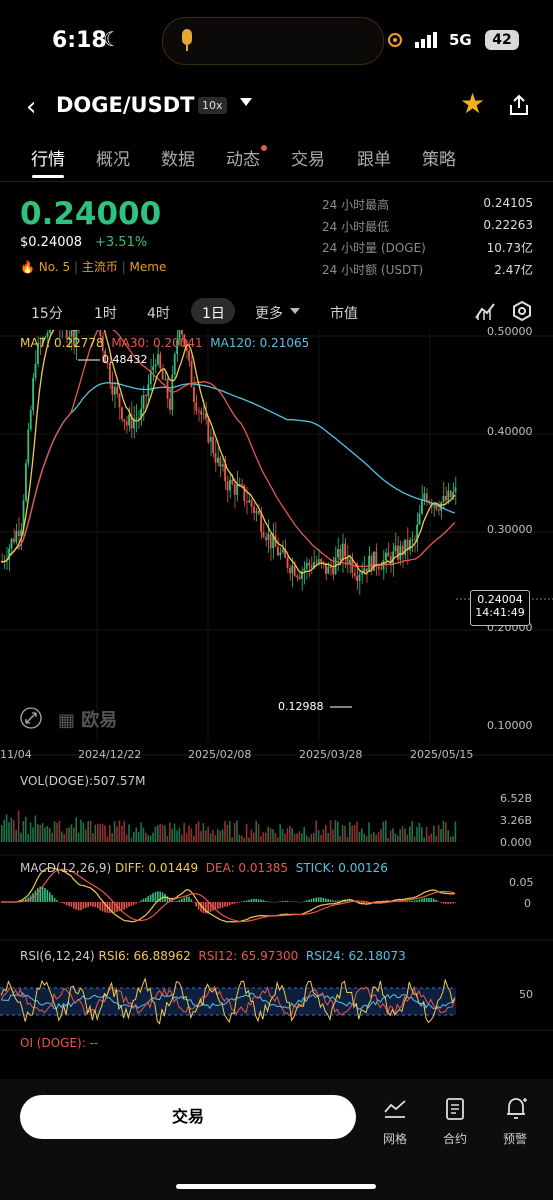 Image resolution: width=553 pixels, height=1200 pixels. What do you see at coordinates (99, 267) in the screenshot?
I see `tag-mainstream: 主流币` at bounding box center [99, 267].